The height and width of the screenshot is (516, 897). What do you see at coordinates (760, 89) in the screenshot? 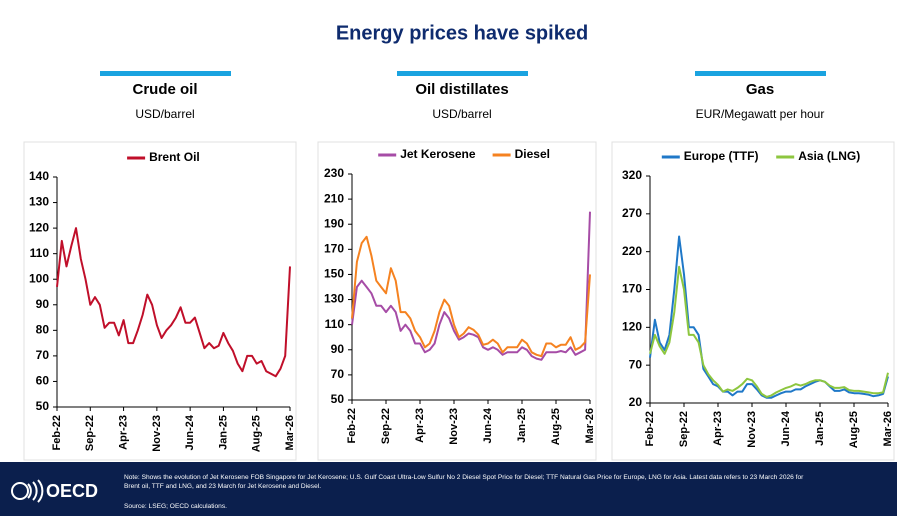
I see `panel-title: Gas` at bounding box center [760, 89].